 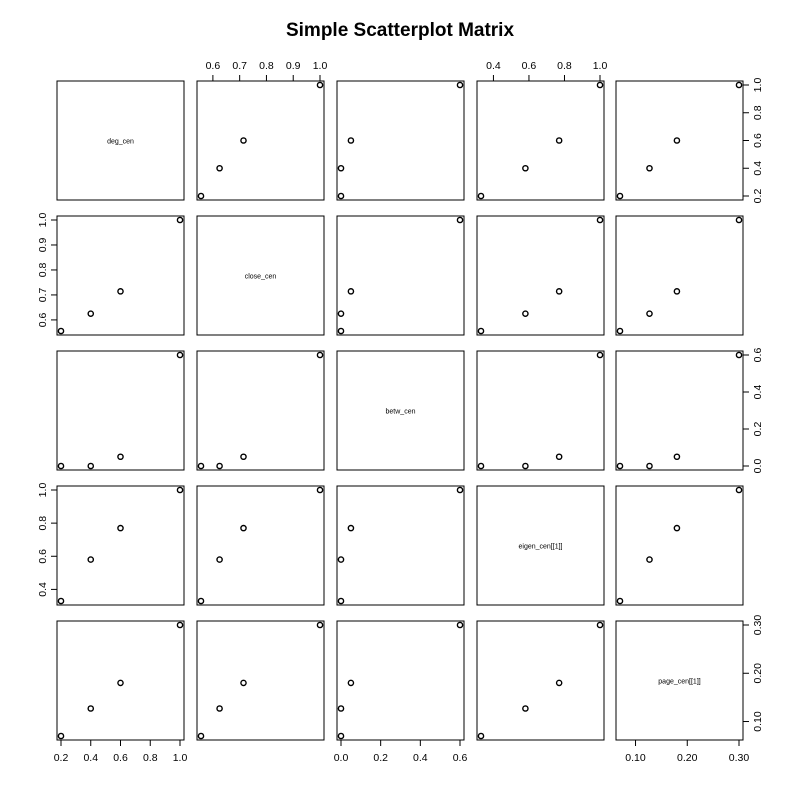 What do you see at coordinates (635, 758) in the screenshot?
I see `bottom-axis-tick-label: 0.10` at bounding box center [635, 758].